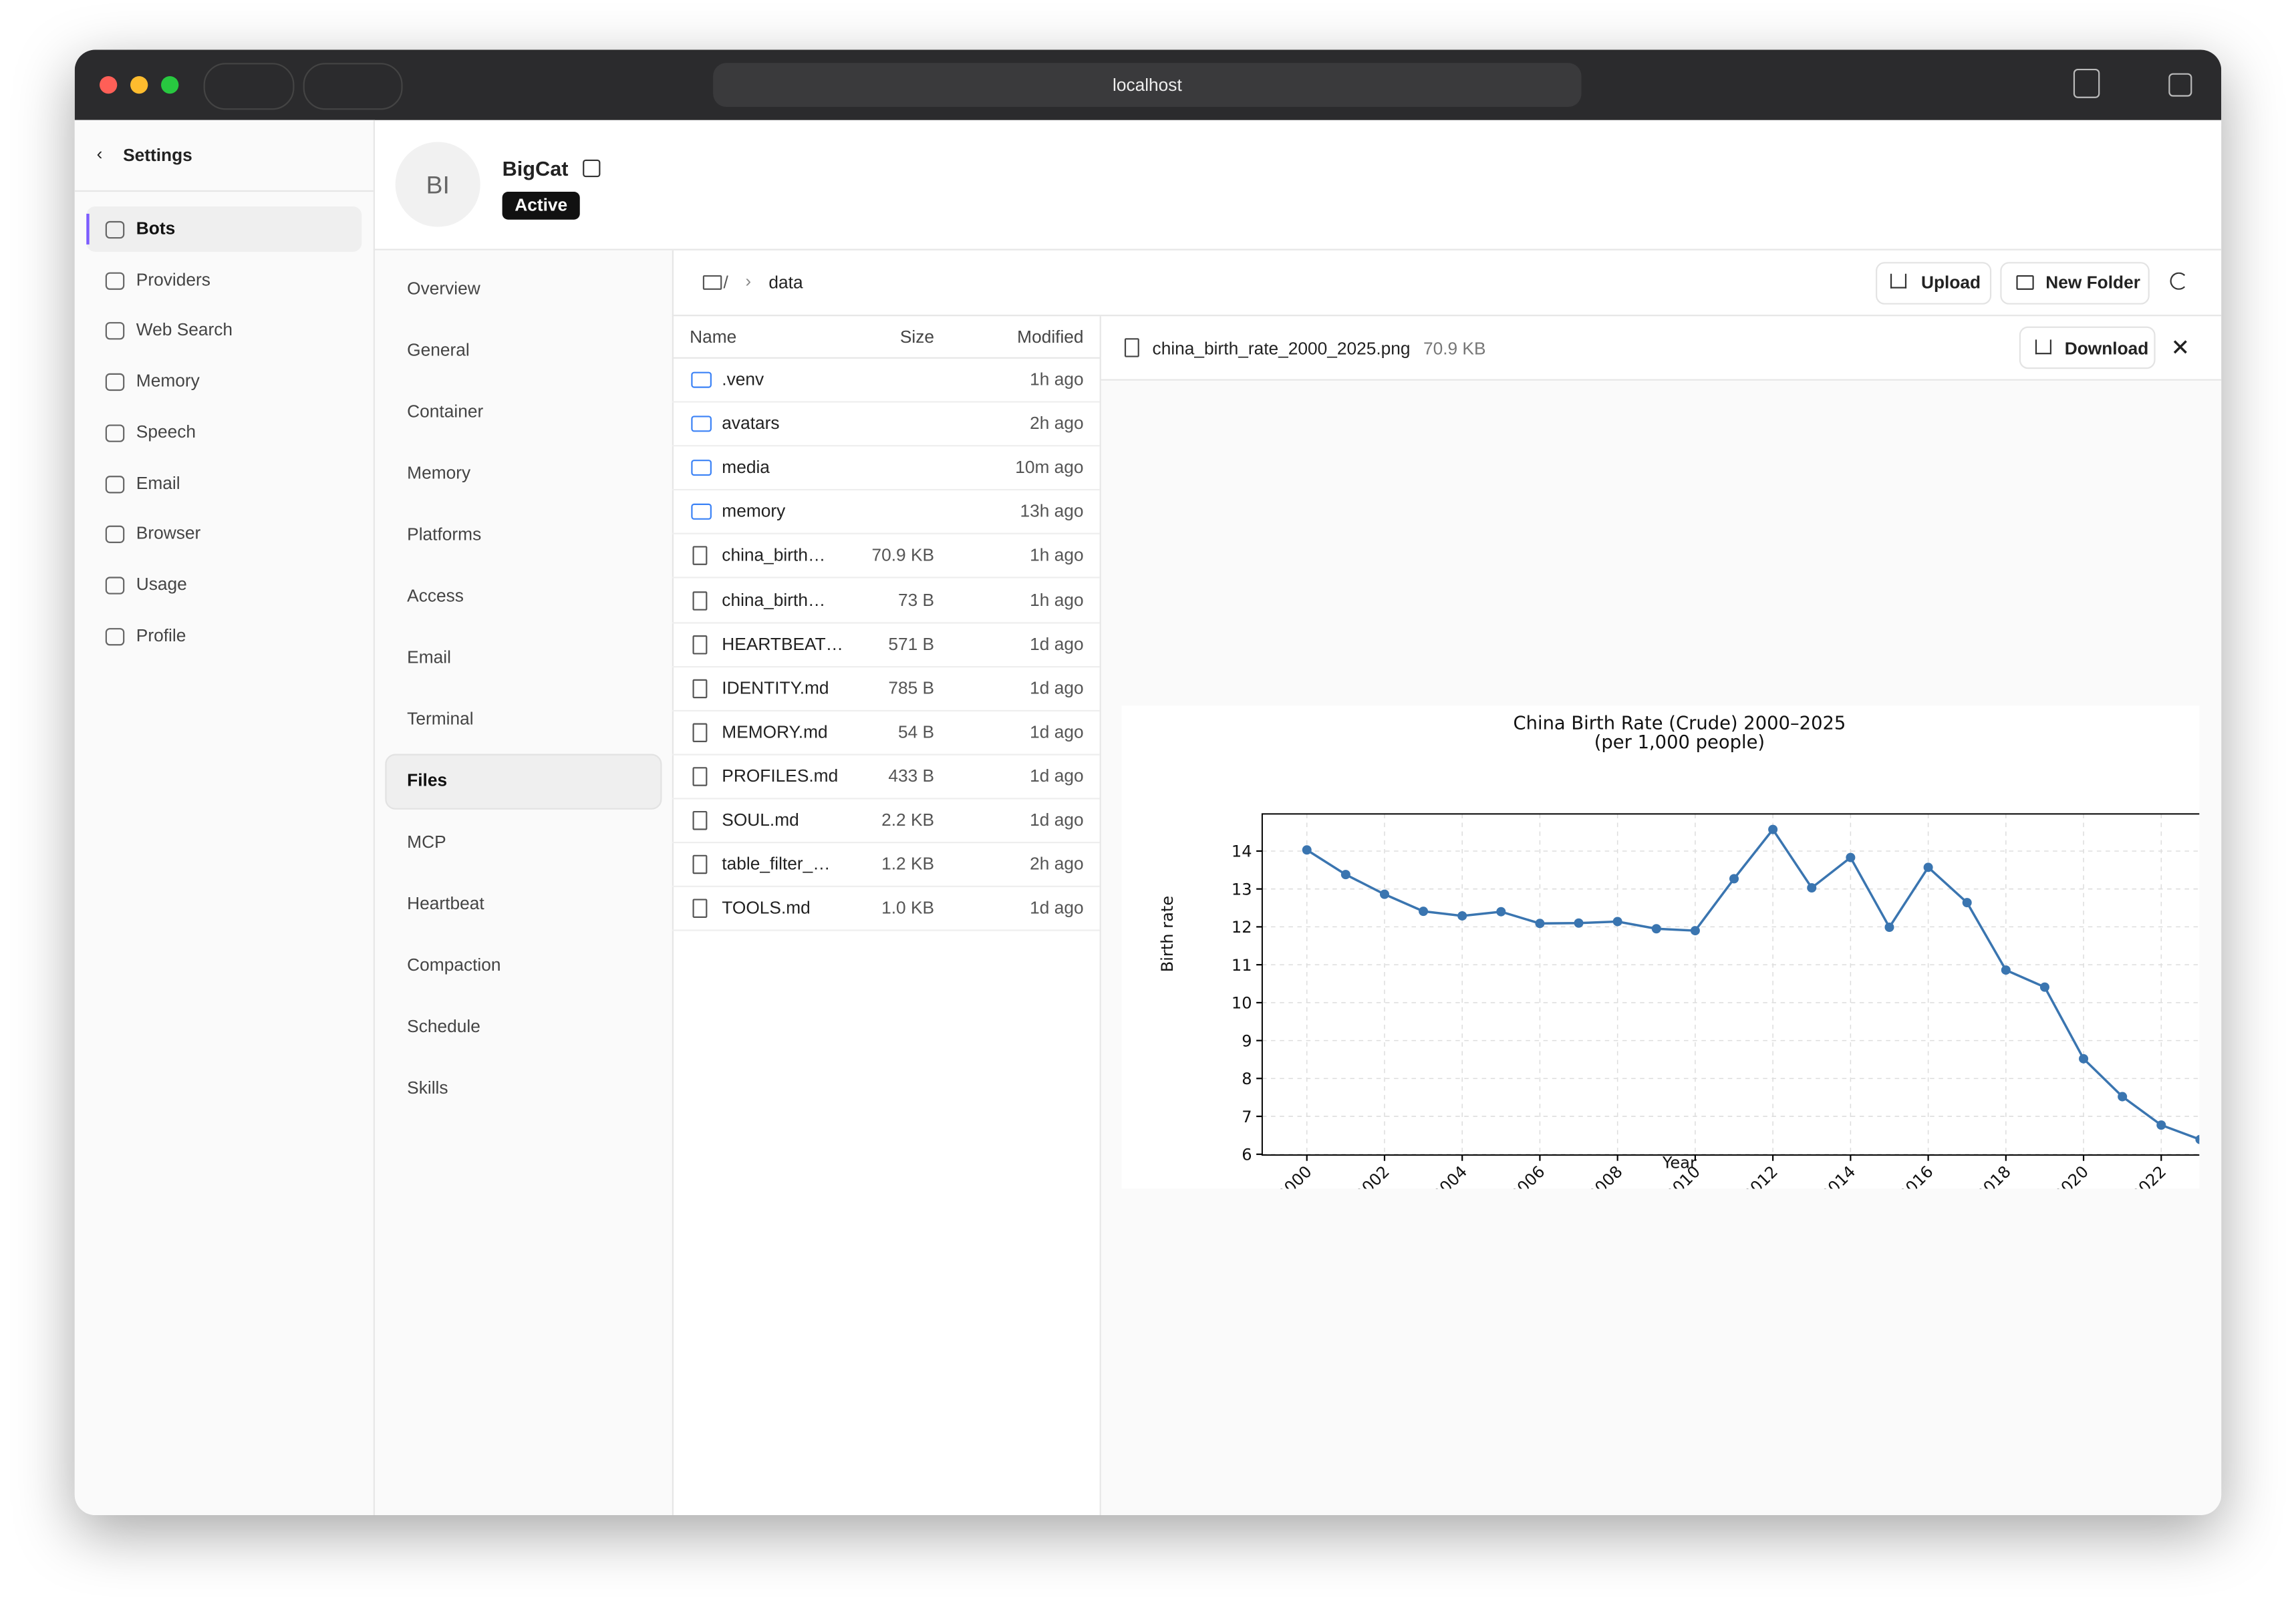 This screenshot has height=1614, width=2296. Describe the element at coordinates (109, 84) in the screenshot. I see `close-light` at that location.